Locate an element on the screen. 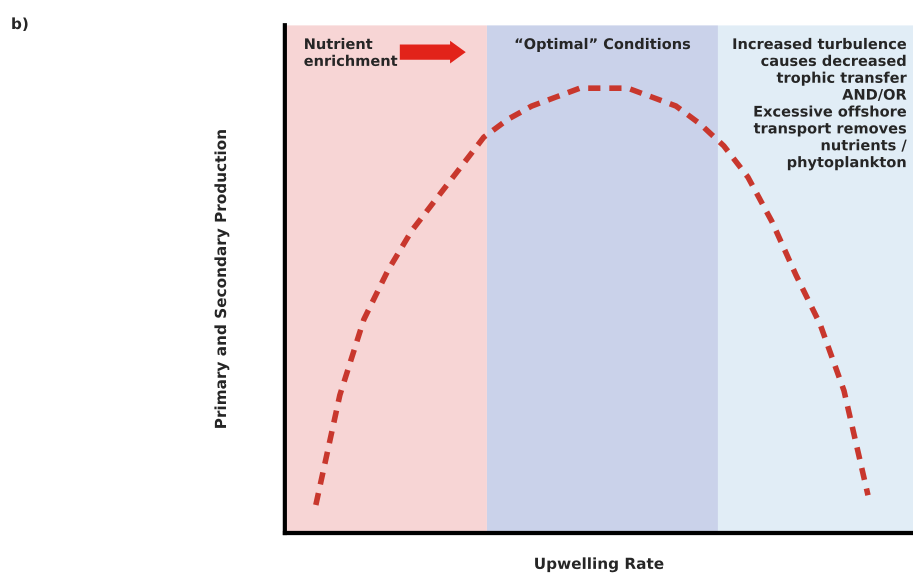  x-axis-title: Upwelling Rate is located at coordinates (599, 564).